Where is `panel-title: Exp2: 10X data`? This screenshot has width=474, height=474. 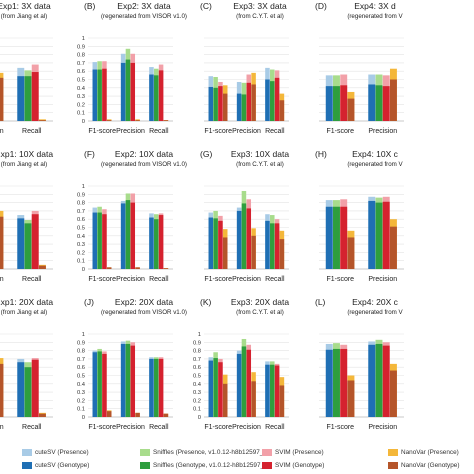
panel-title: Exp2: 10X data is located at coordinates (144, 154).